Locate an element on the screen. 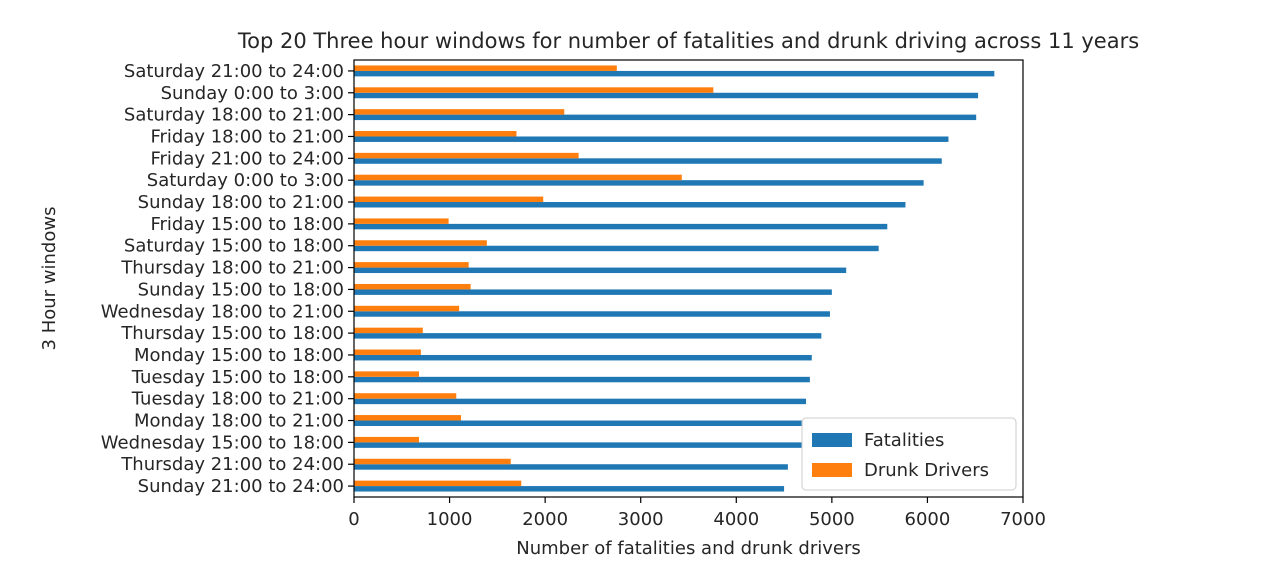 The width and height of the screenshot is (1262, 586). x-tick-label: 1000 is located at coordinates (450, 519).